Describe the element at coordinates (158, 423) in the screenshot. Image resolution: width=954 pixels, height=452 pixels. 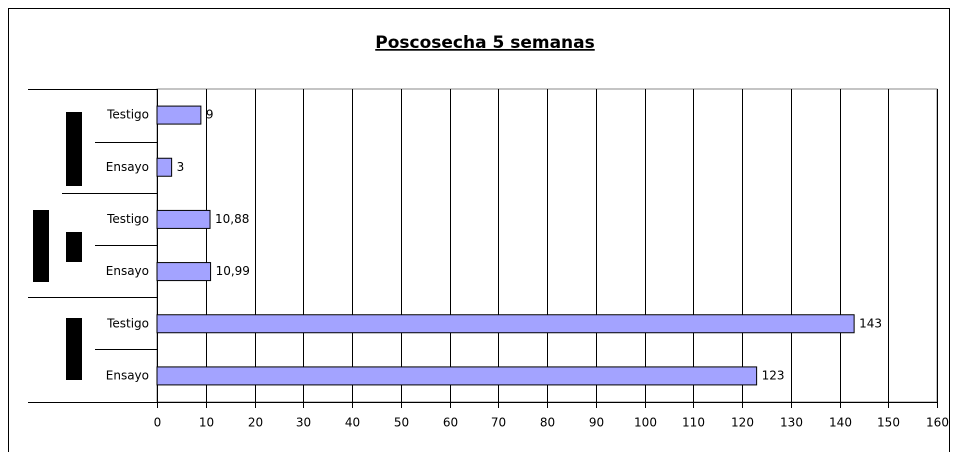
I see `x-tick-label: 0` at that location.